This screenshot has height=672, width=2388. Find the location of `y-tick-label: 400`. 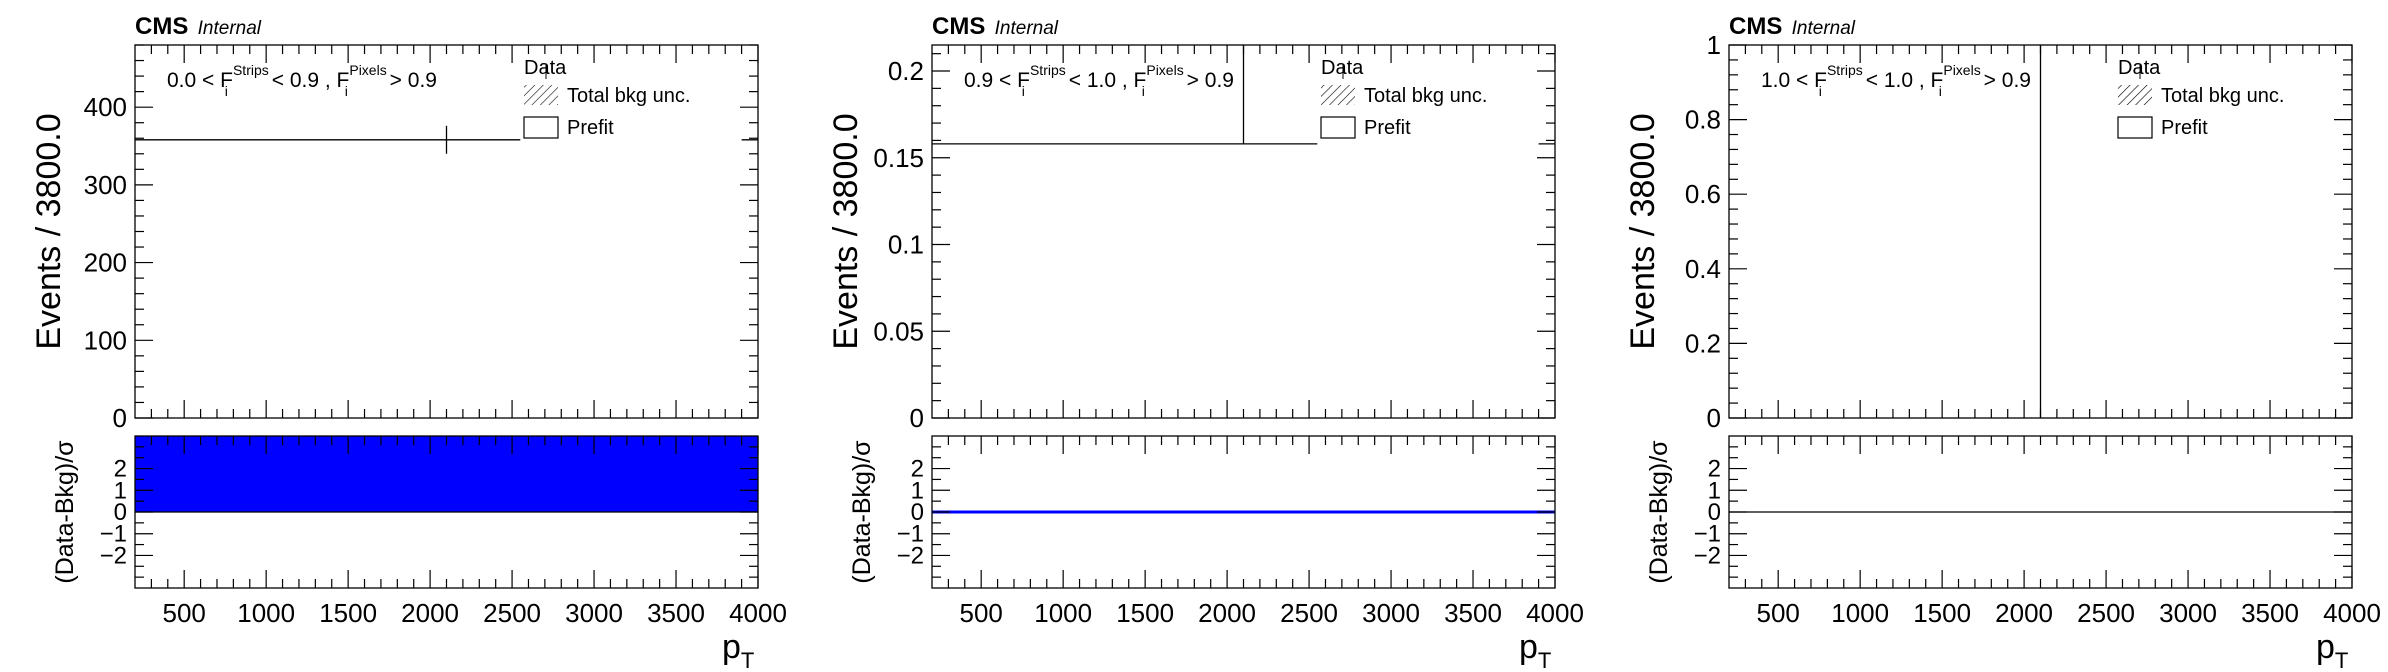

y-tick-label: 400 is located at coordinates (105, 107).